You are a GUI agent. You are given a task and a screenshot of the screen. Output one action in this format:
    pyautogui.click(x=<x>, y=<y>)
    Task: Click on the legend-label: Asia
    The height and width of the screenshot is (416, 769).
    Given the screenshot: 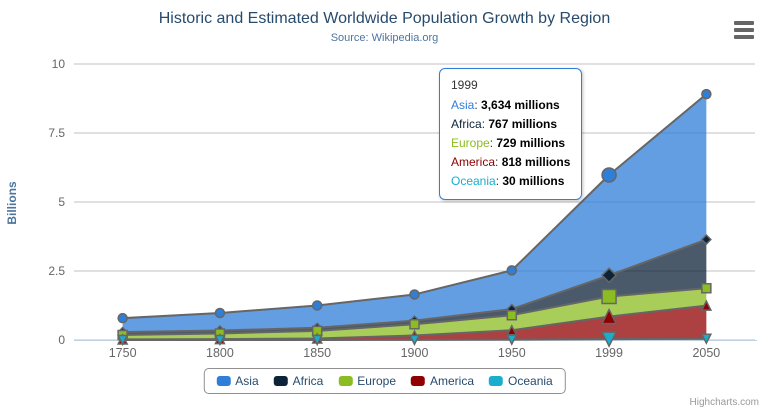 What is the action you would take?
    pyautogui.click(x=247, y=381)
    